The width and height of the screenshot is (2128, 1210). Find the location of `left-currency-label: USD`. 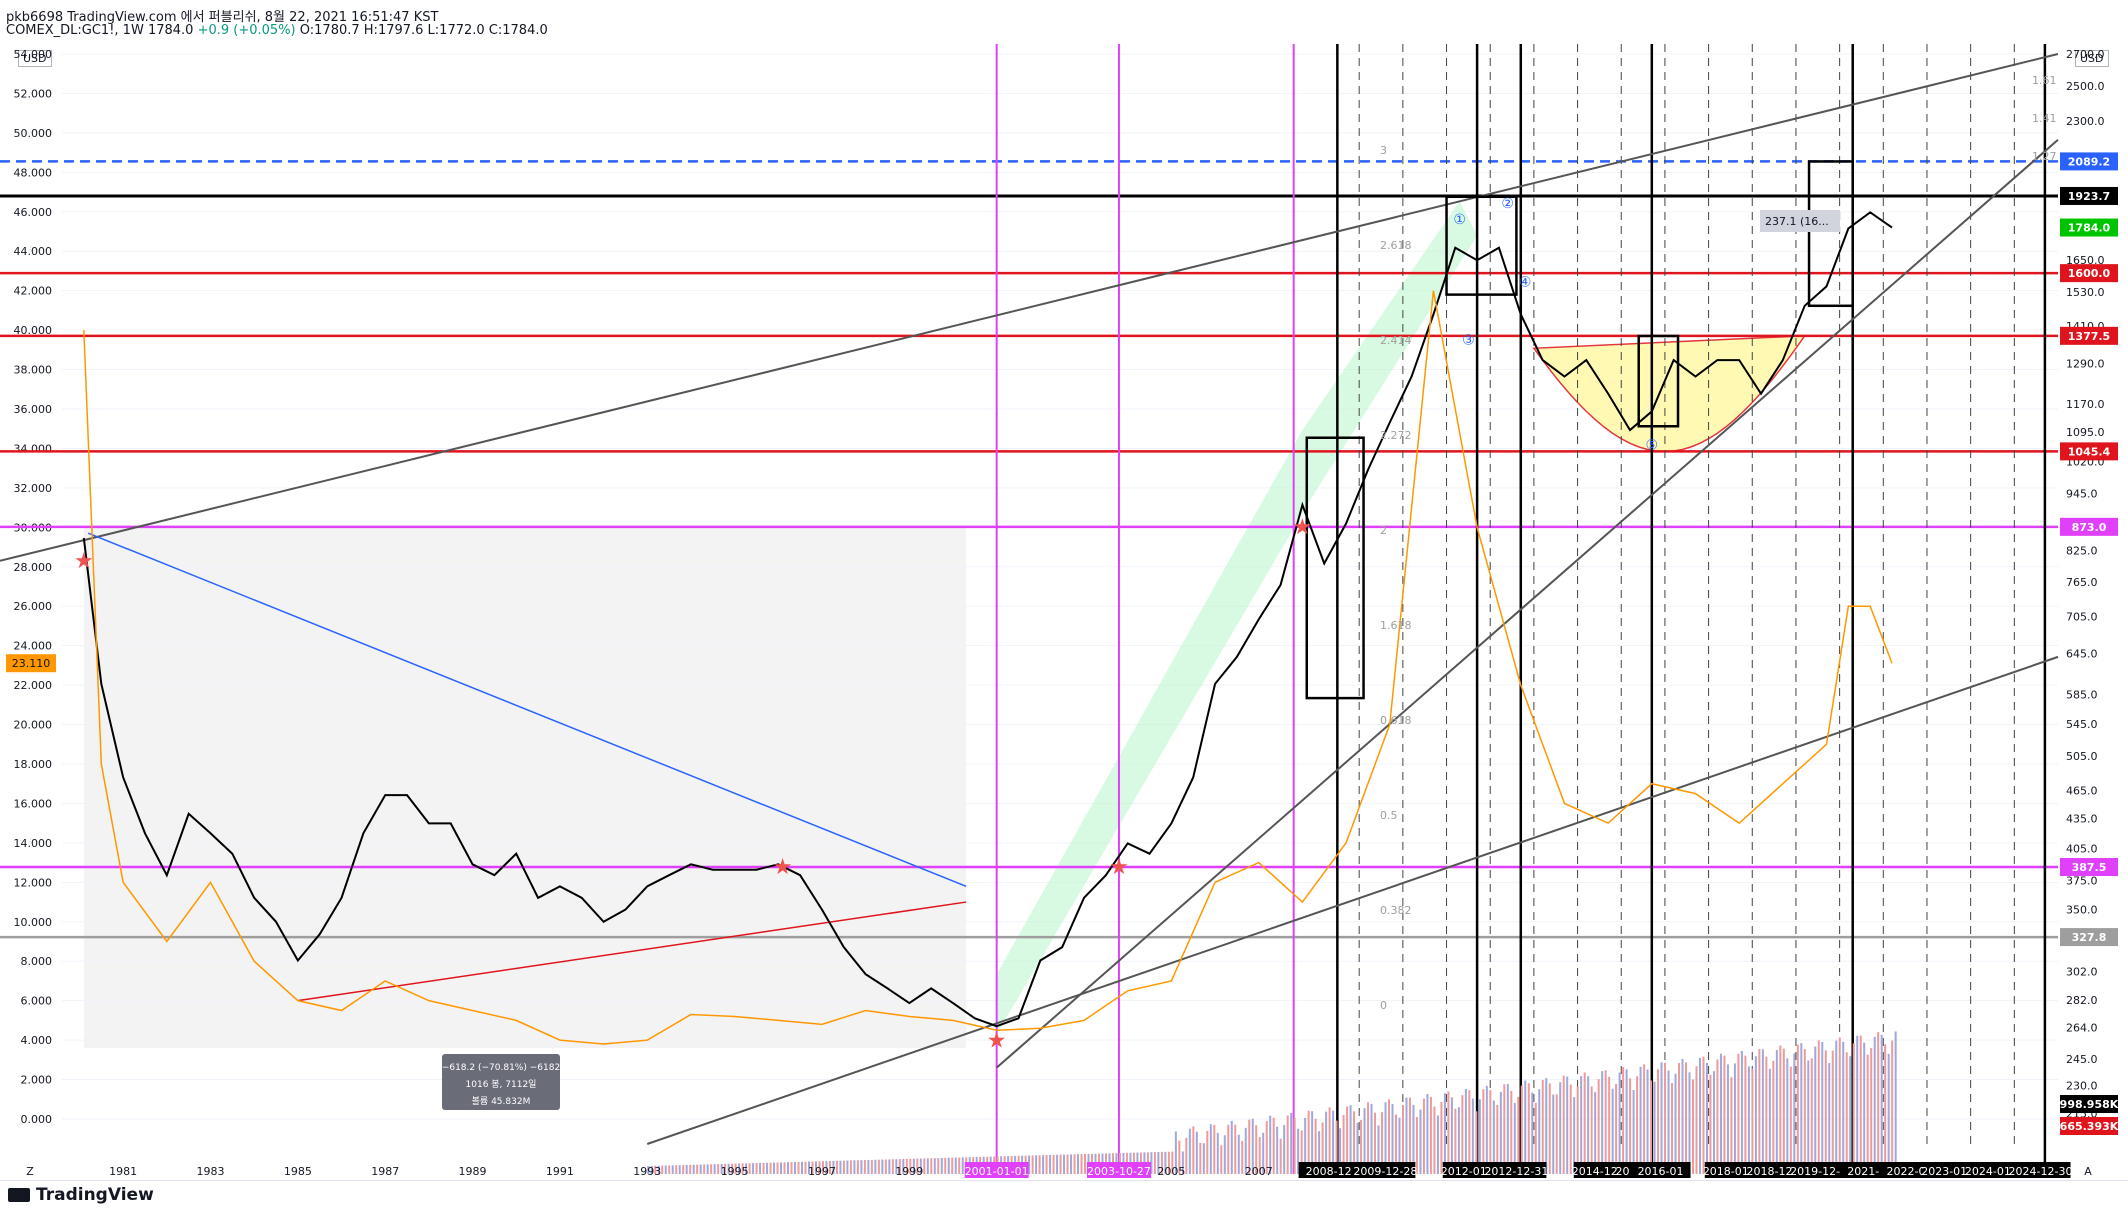

left-currency-label: USD is located at coordinates (35, 58).